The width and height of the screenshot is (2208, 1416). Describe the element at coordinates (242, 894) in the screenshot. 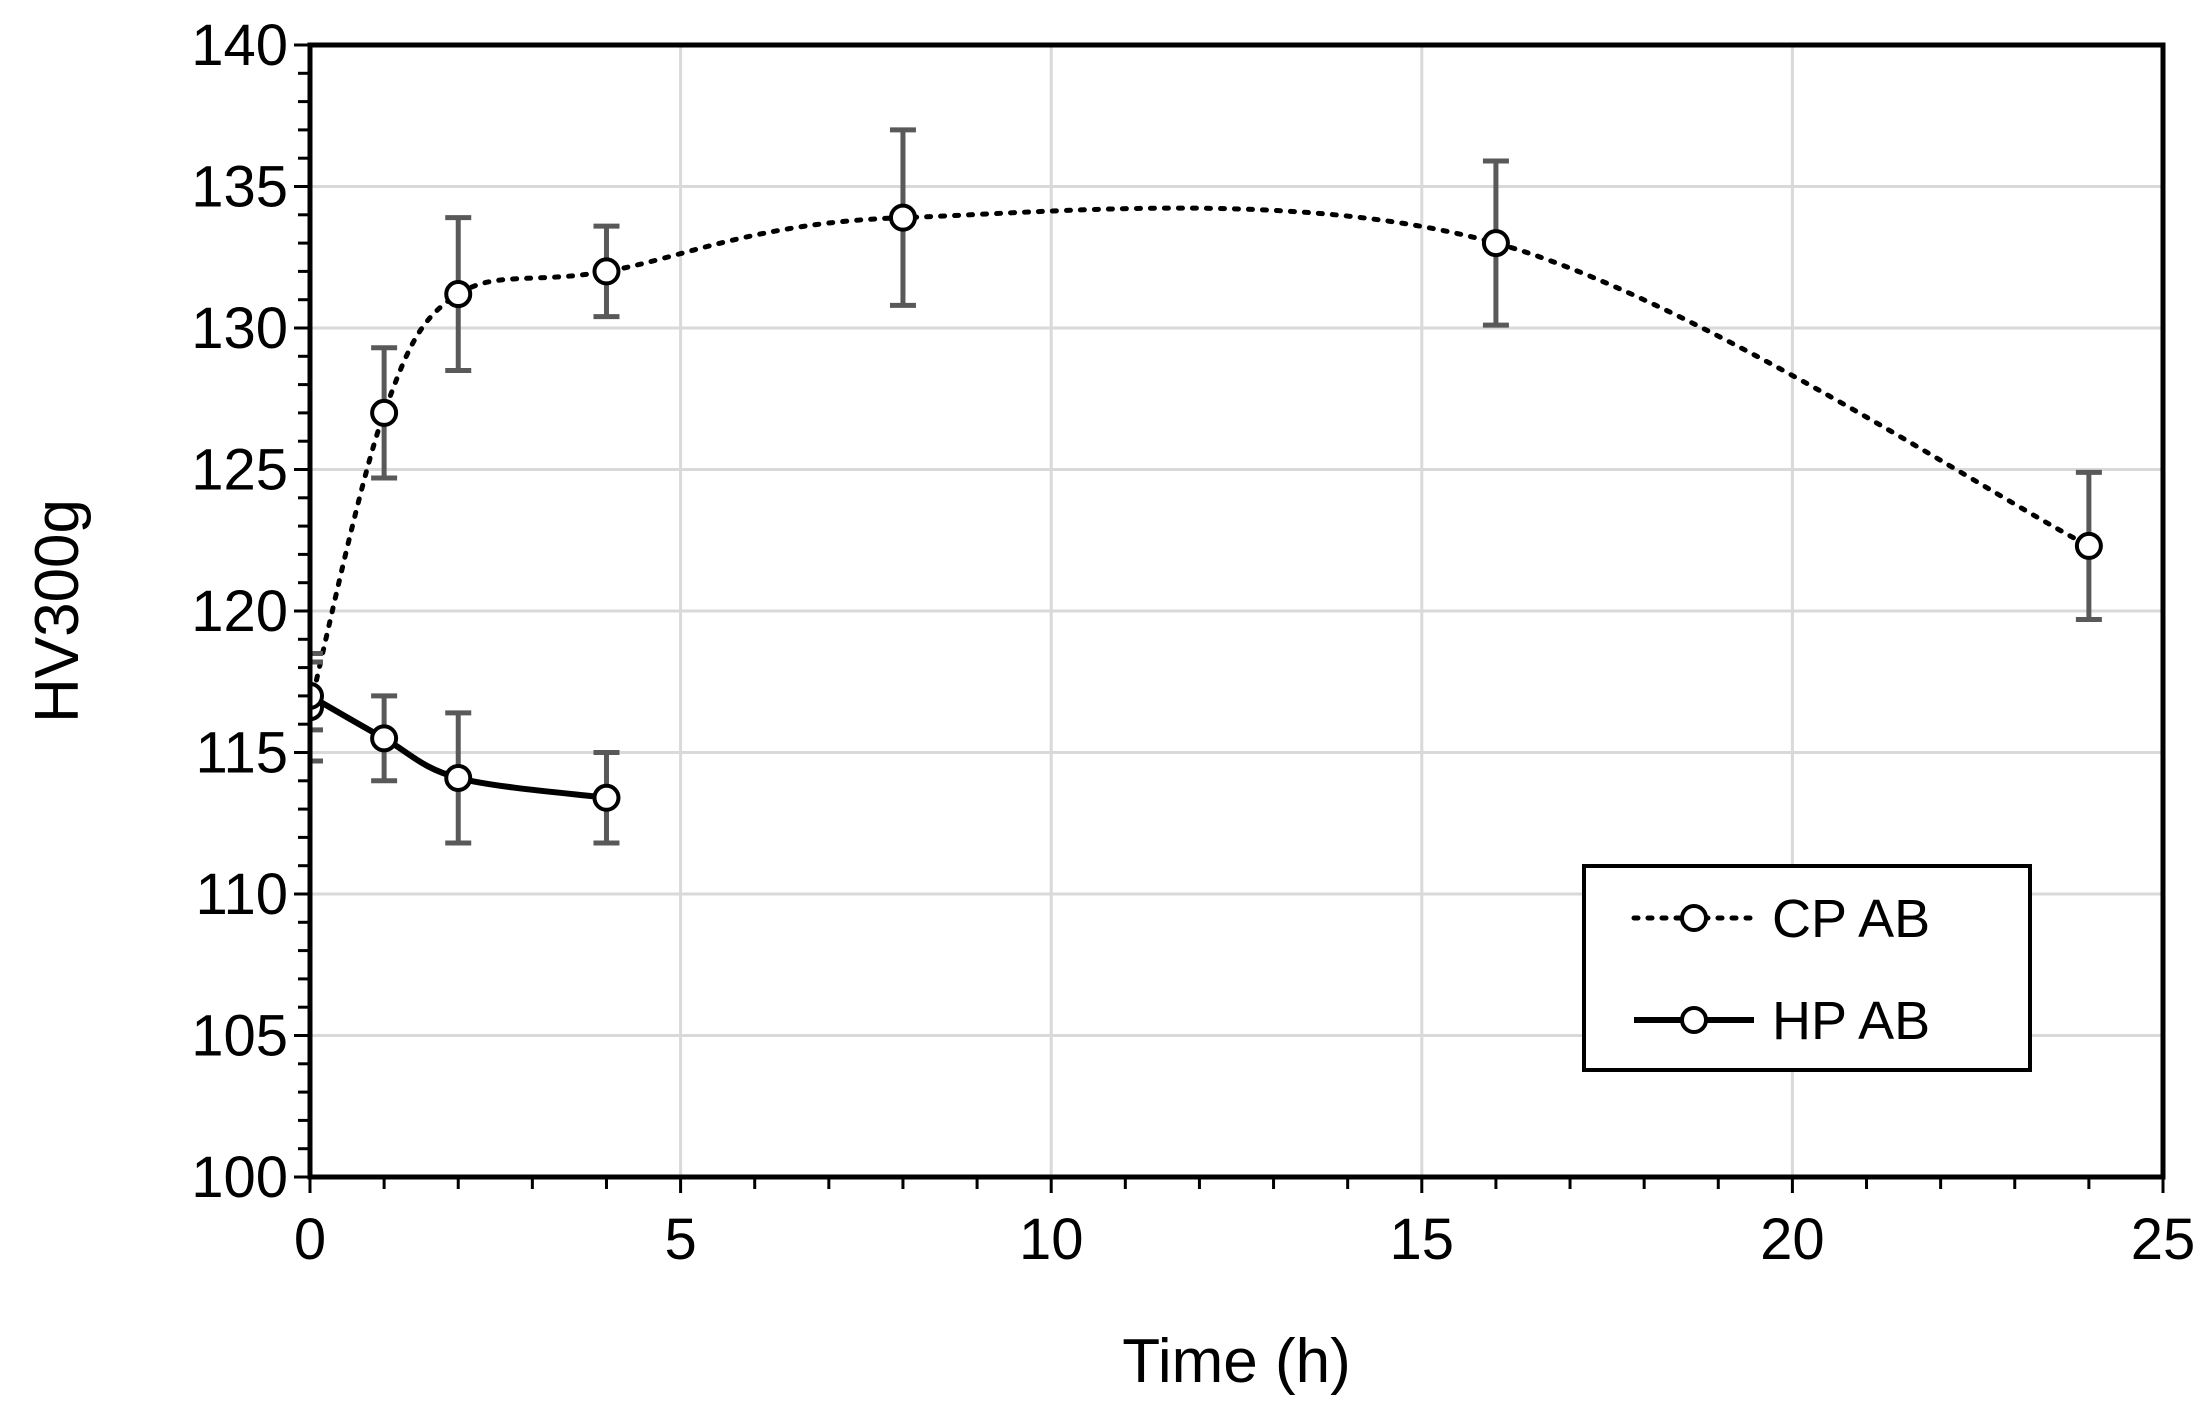

I see `y-tick-label: 110` at that location.